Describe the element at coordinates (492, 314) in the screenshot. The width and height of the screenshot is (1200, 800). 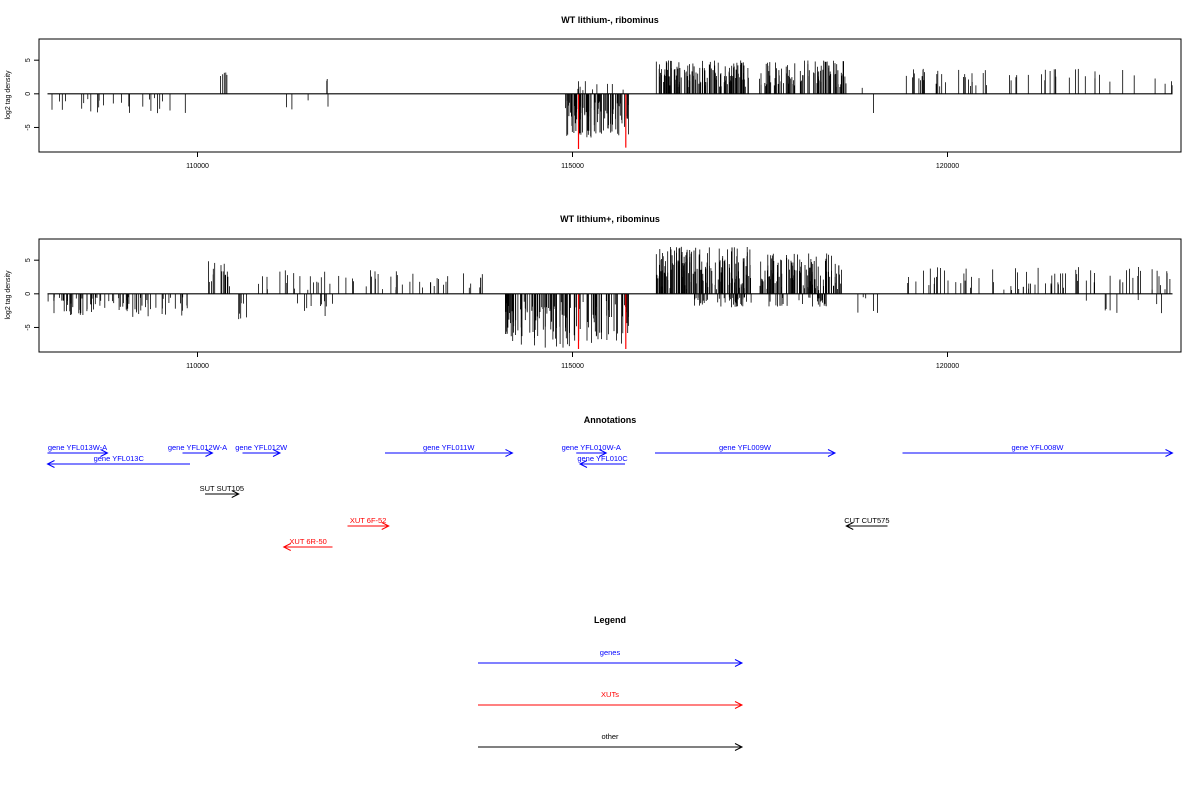
I see `middle-panel-axes: 110000 115000 120000 -5 0 5` at that location.